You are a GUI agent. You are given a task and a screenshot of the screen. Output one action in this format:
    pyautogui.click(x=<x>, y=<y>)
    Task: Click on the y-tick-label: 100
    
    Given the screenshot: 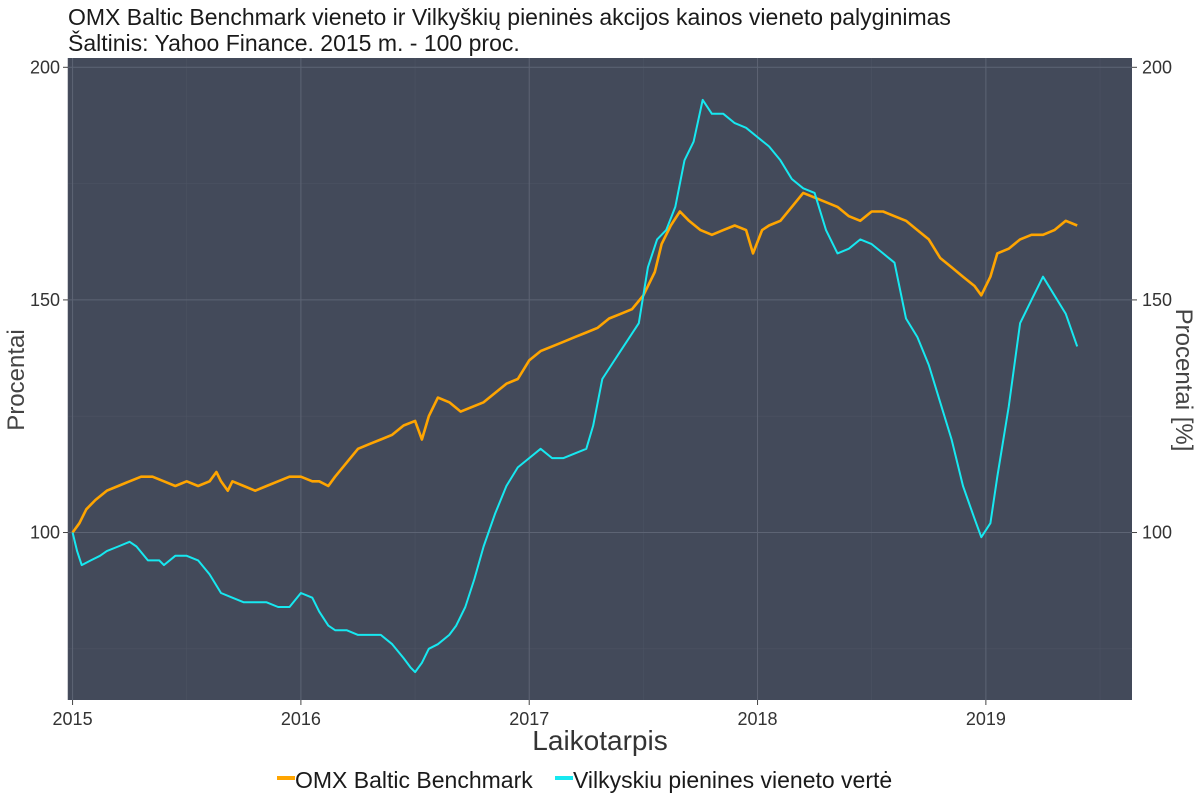 What is the action you would take?
    pyautogui.click(x=45, y=533)
    